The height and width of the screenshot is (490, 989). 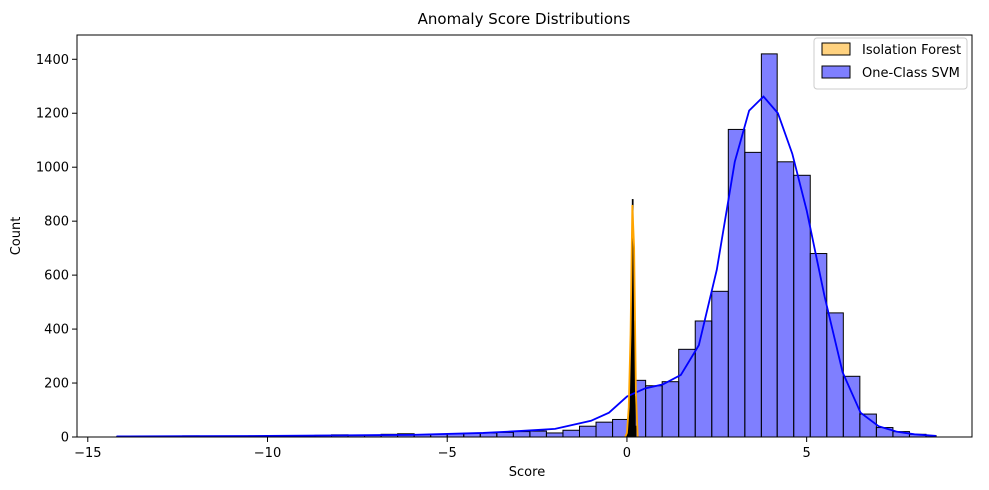 I want to click on legend-box, so click(x=890, y=63).